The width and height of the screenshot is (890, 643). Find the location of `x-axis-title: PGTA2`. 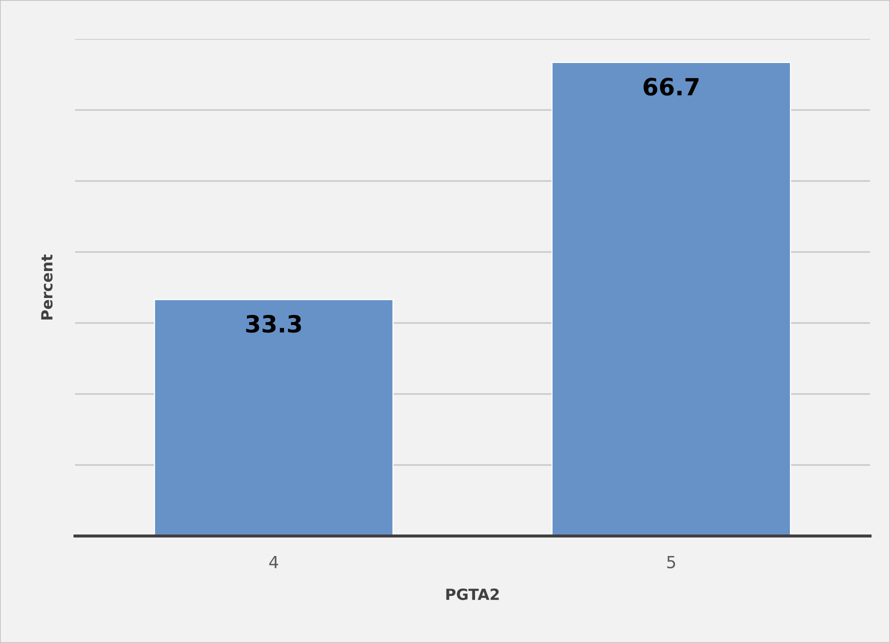

x-axis-title: PGTA2 is located at coordinates (472, 594).